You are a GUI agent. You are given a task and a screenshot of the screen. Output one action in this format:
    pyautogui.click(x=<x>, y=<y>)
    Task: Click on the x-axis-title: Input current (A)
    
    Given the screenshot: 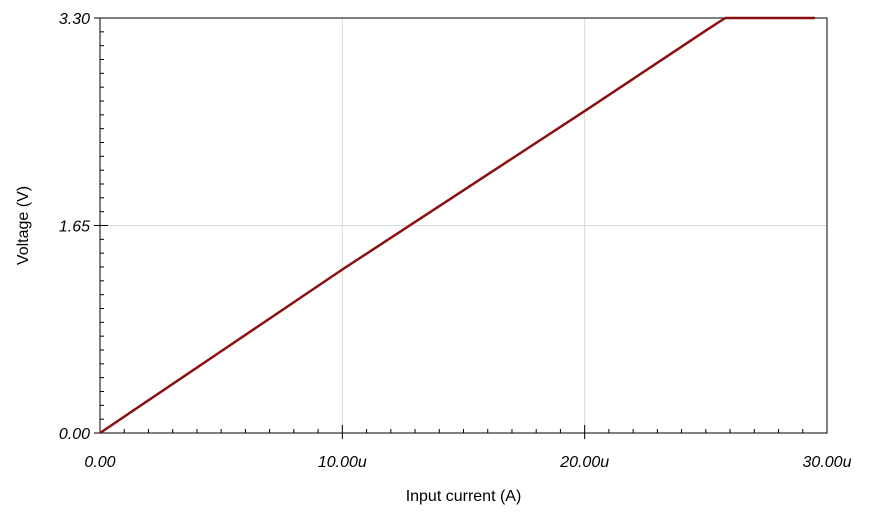 What is the action you would take?
    pyautogui.click(x=464, y=496)
    